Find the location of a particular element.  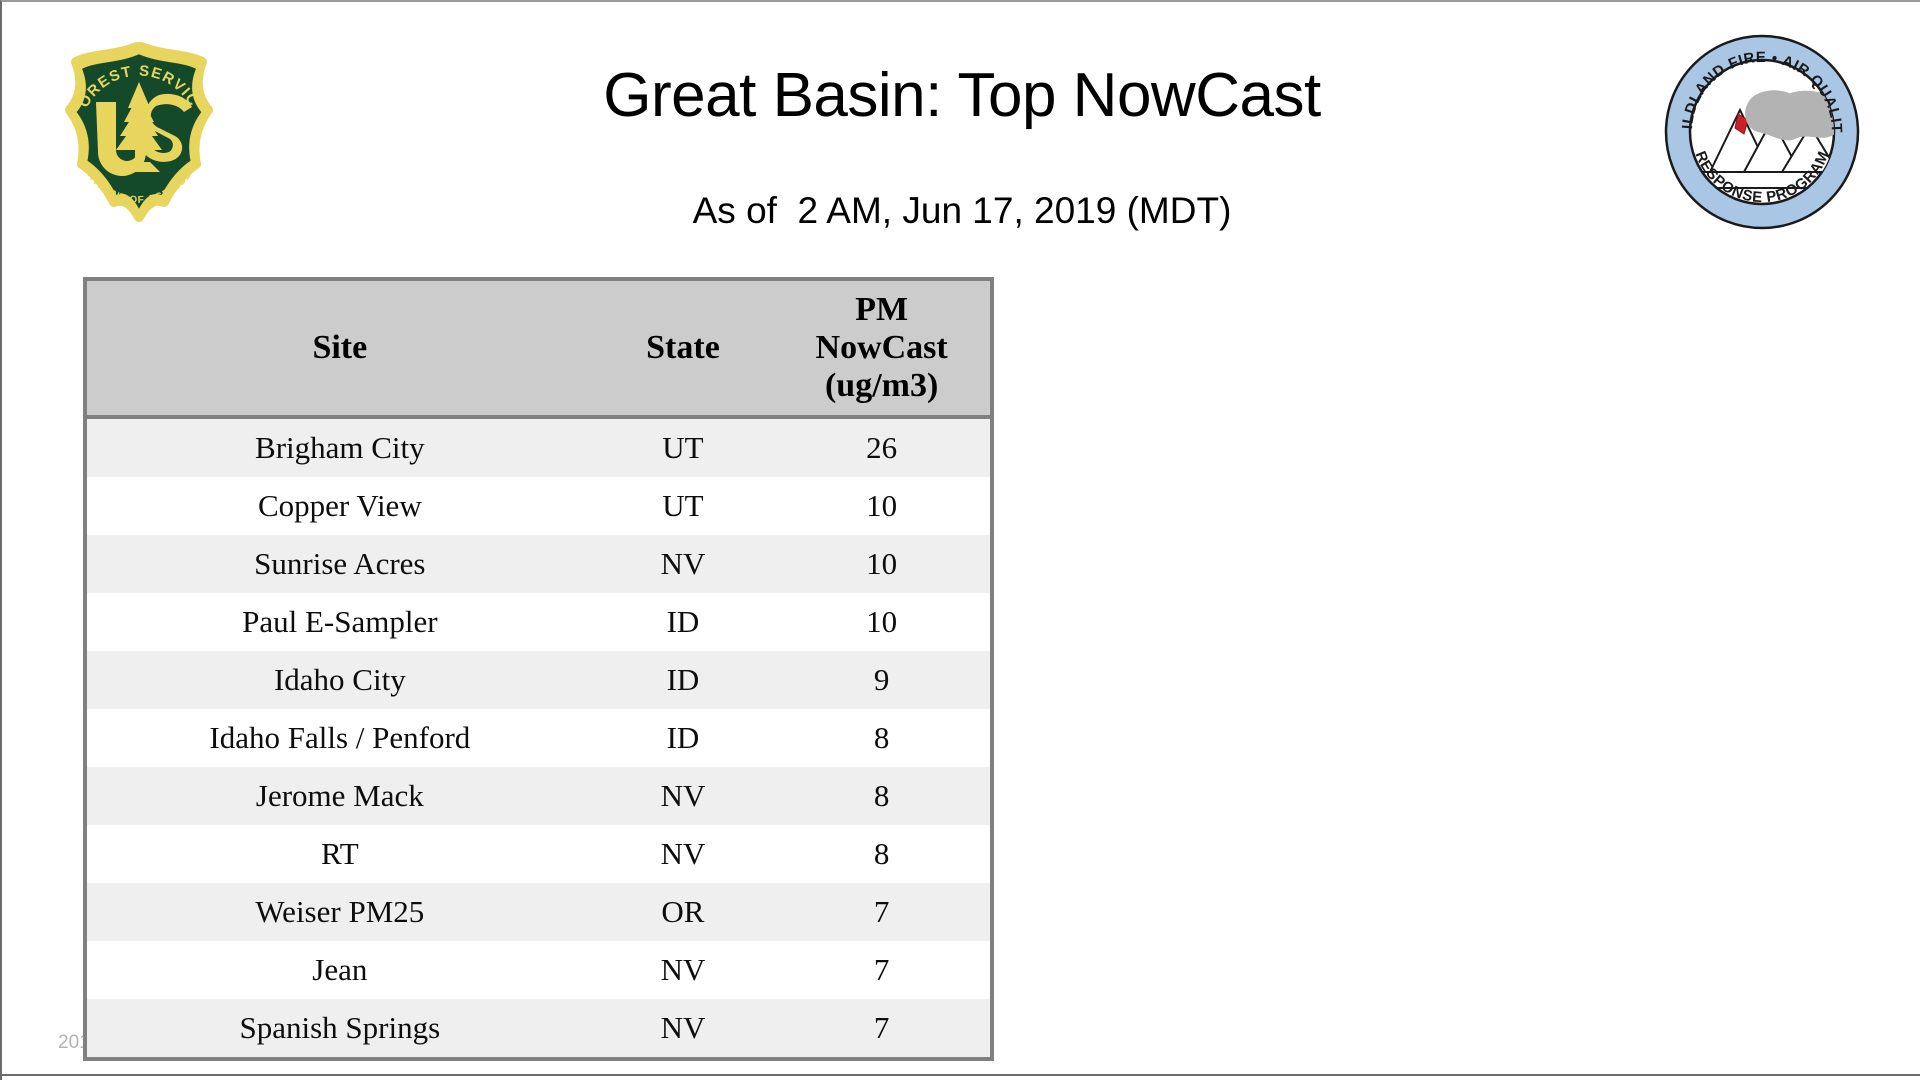

page-bottom-divider is located at coordinates (961, 1075).